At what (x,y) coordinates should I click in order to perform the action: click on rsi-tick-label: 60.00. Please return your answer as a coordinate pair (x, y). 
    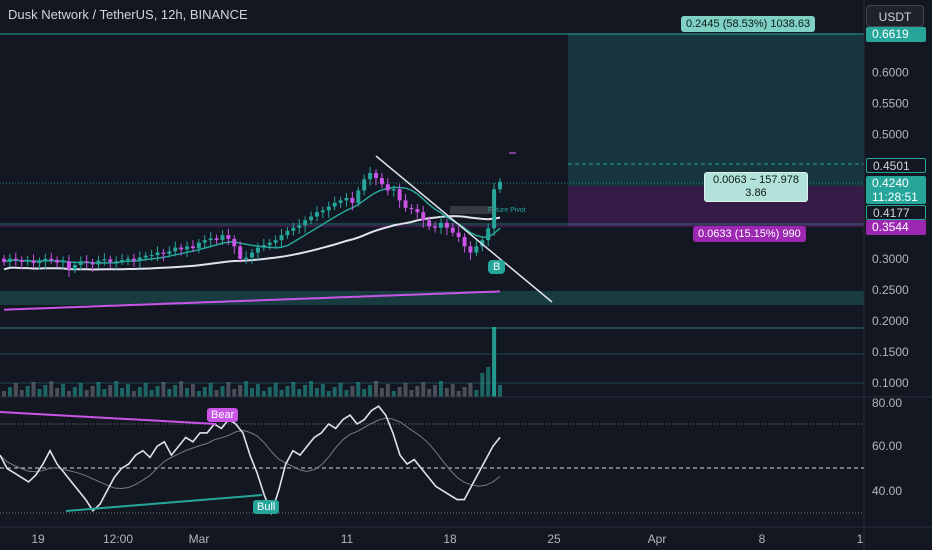
    Looking at the image, I should click on (887, 446).